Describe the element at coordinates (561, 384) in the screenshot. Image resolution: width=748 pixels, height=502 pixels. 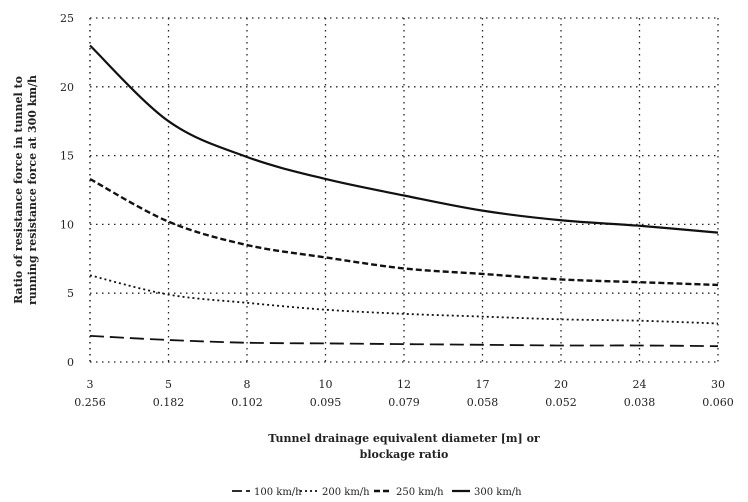
I see `x-tick-label: 20` at that location.